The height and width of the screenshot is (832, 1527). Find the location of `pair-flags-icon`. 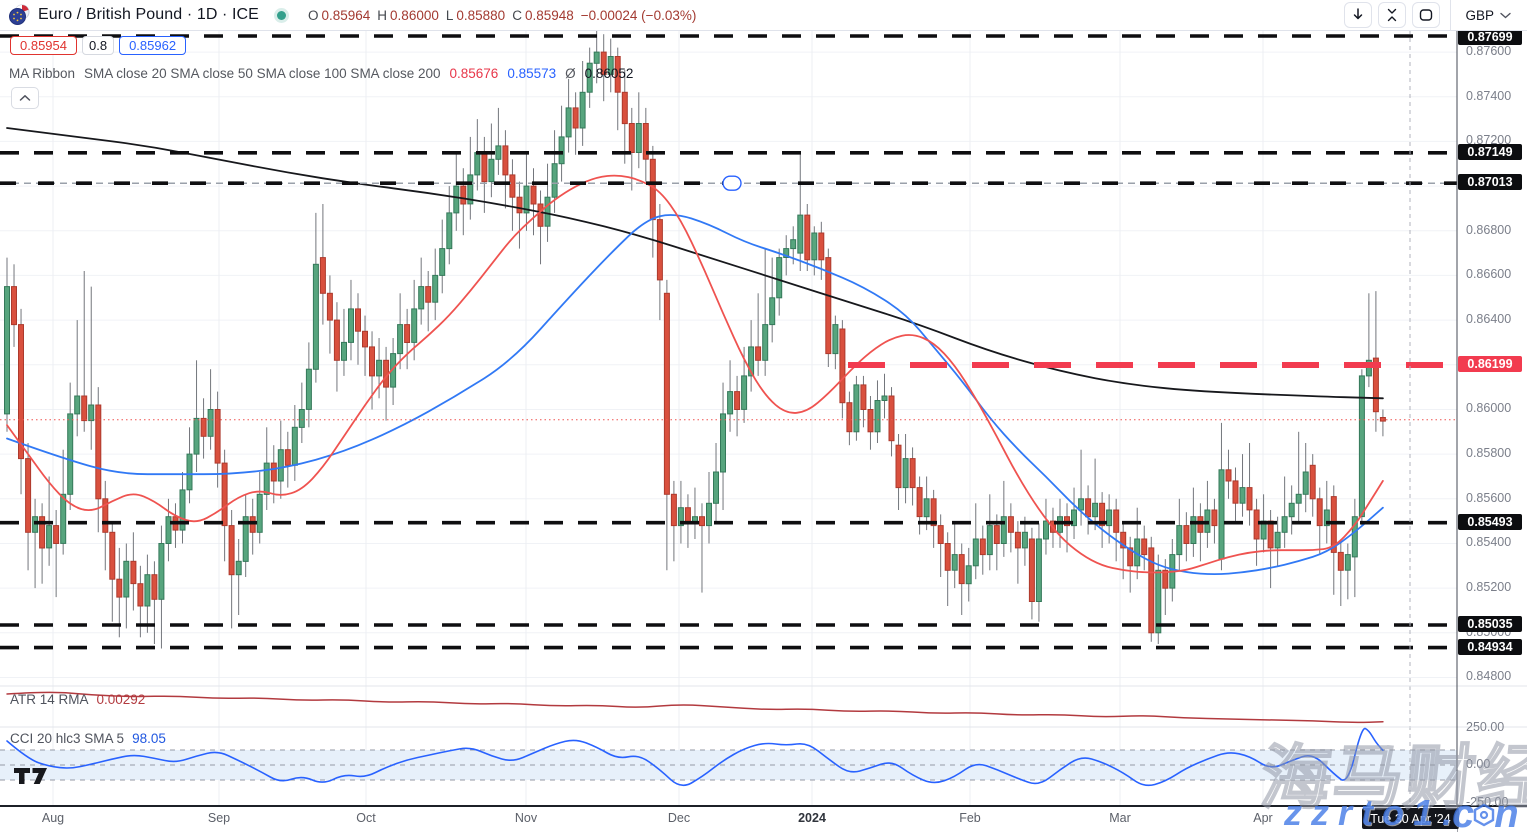

pair-flags-icon is located at coordinates (19, 15).